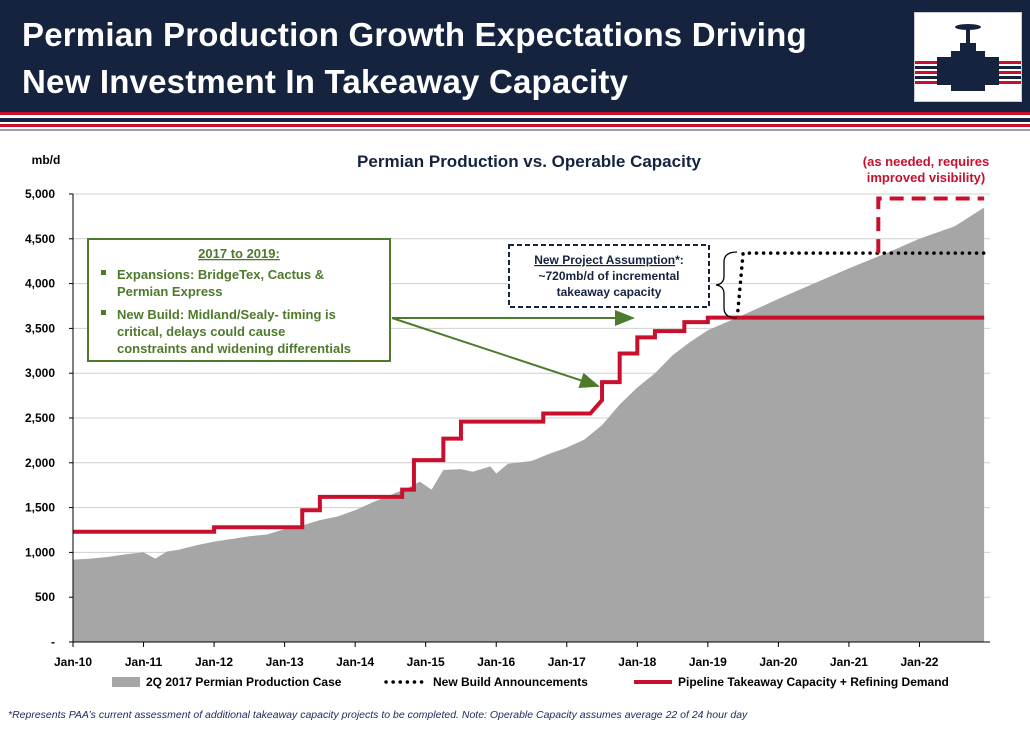  What do you see at coordinates (214, 662) in the screenshot?
I see `x-tick-label: Jan-12` at bounding box center [214, 662].